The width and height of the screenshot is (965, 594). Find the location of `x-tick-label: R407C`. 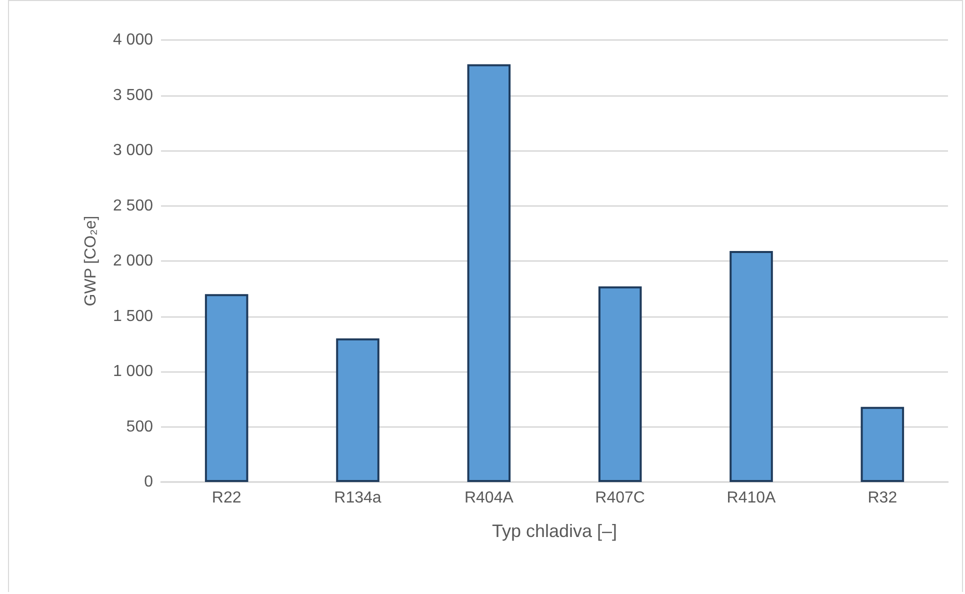

x-tick-label: R407C is located at coordinates (620, 498).